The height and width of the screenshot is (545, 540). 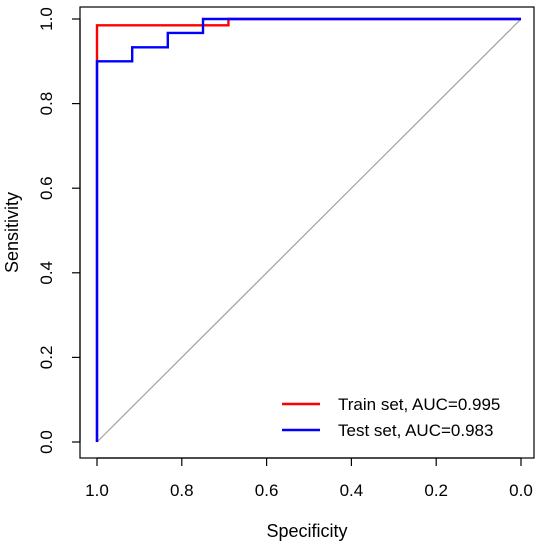 What do you see at coordinates (46, 442) in the screenshot?
I see `y-tick-label: 0.0` at bounding box center [46, 442].